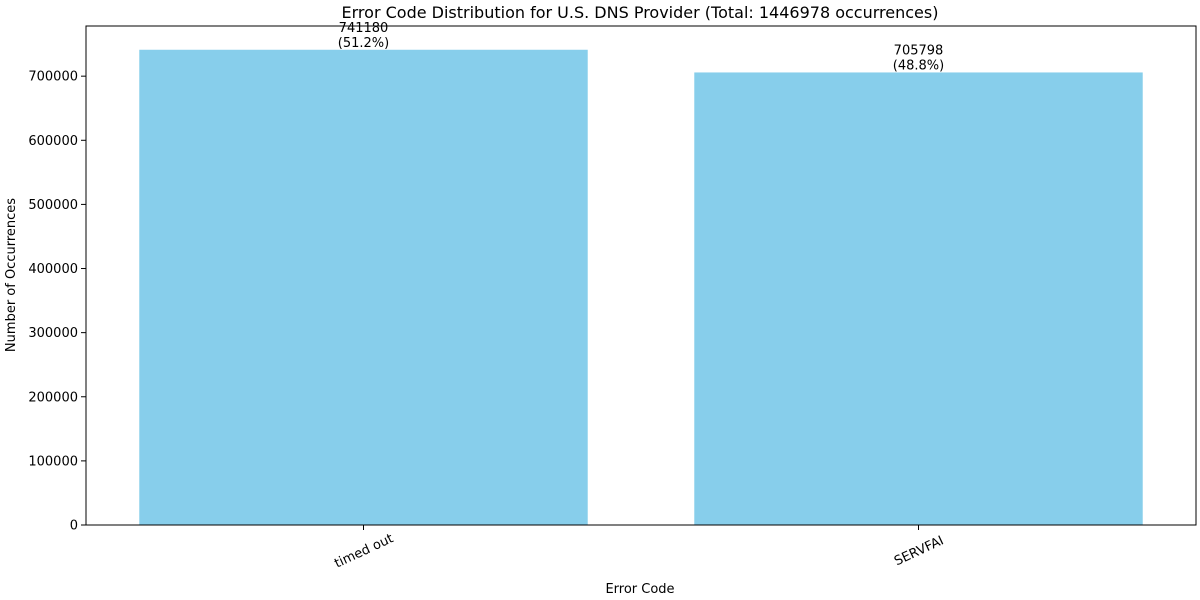 The image size is (1200, 600). Describe the element at coordinates (53, 269) in the screenshot. I see `y-tick-label: 400000` at that location.